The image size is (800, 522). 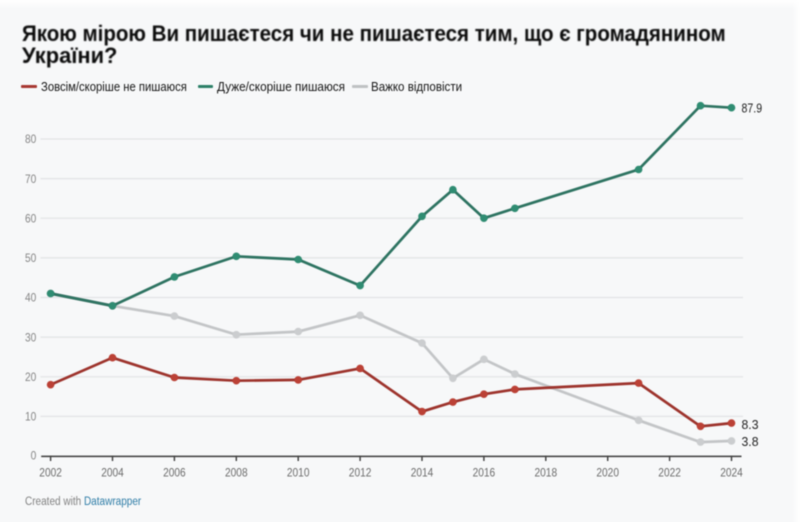 What do you see at coordinates (30, 338) in the screenshot?
I see `svg-text: 30` at bounding box center [30, 338].